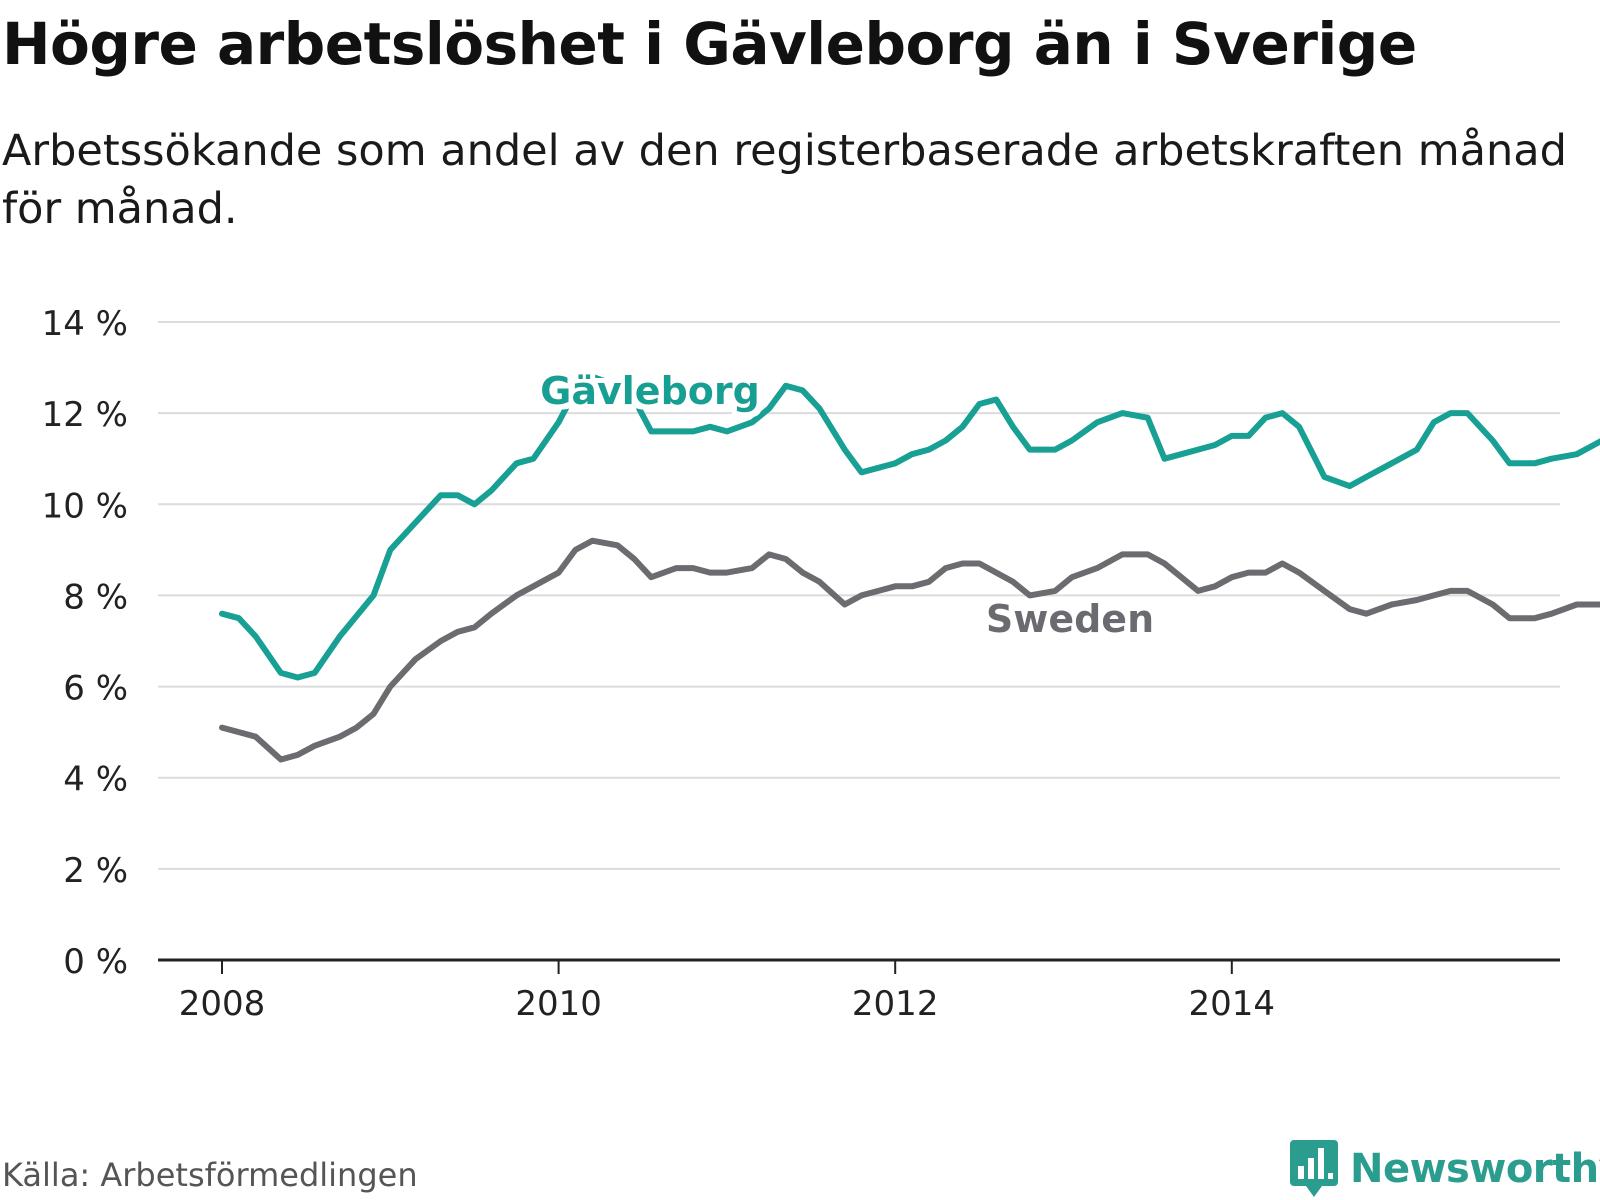  What do you see at coordinates (95, 962) in the screenshot?
I see `y-tick-label: 0 %` at bounding box center [95, 962].